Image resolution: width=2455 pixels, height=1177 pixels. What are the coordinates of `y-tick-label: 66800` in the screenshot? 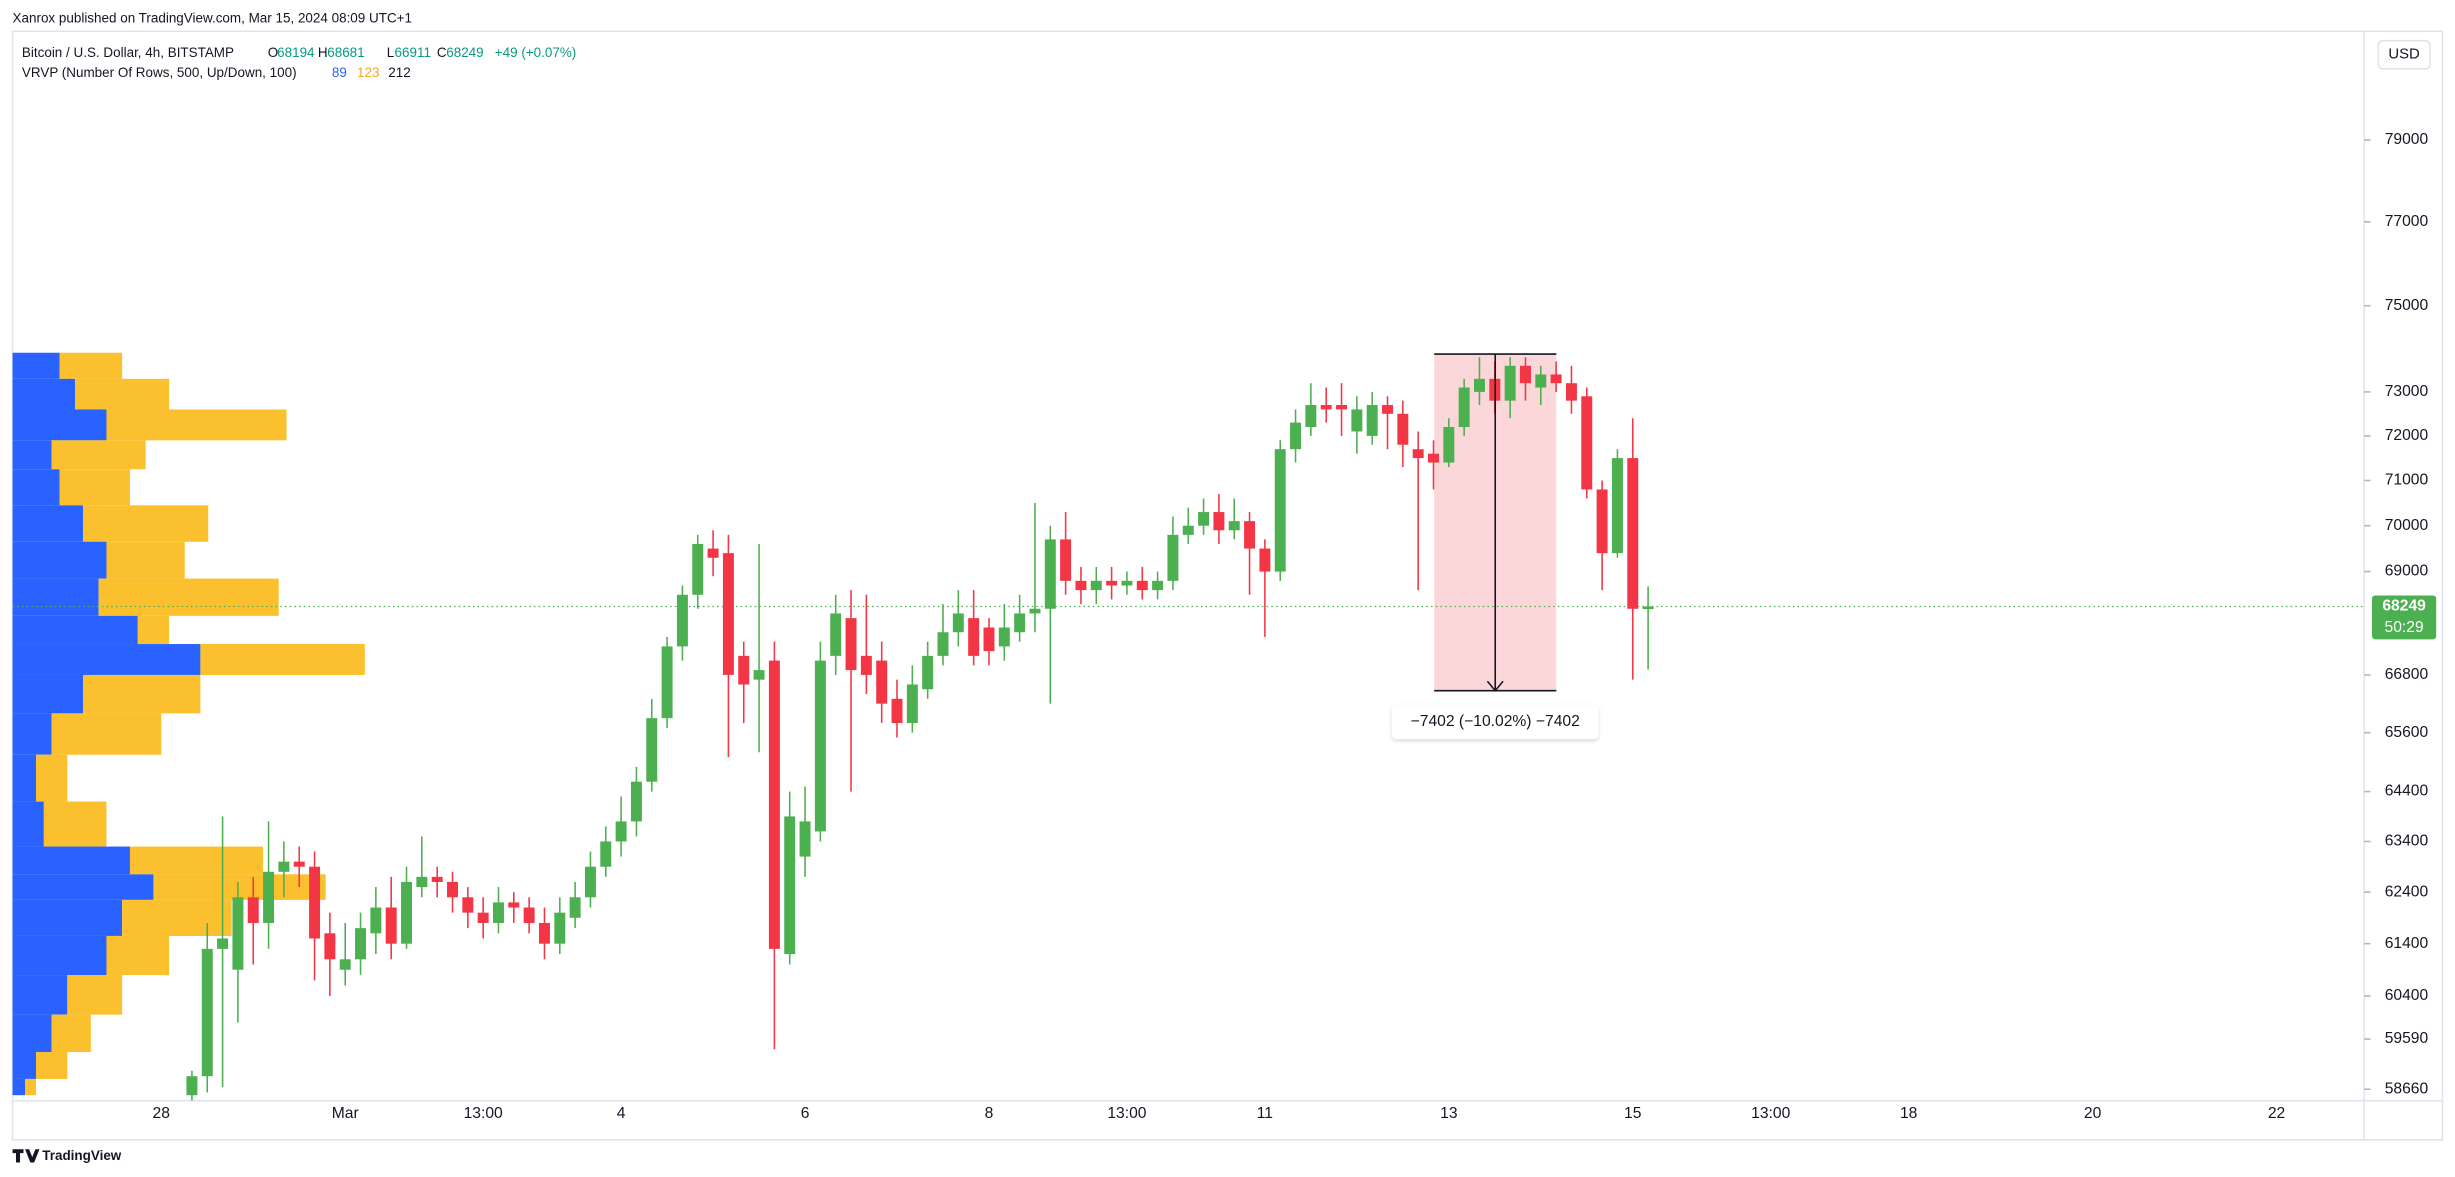 It's located at (2407, 674).